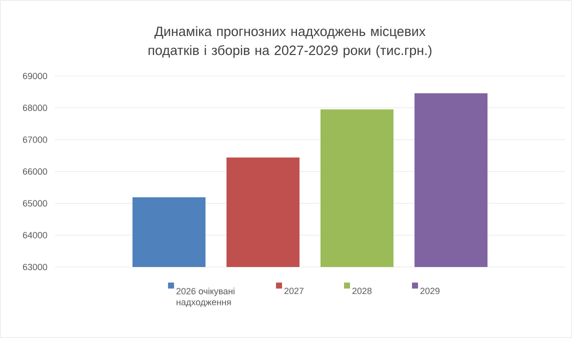 This screenshot has width=572, height=338. What do you see at coordinates (294, 291) in the screenshot?
I see `legend-label: 2027` at bounding box center [294, 291].